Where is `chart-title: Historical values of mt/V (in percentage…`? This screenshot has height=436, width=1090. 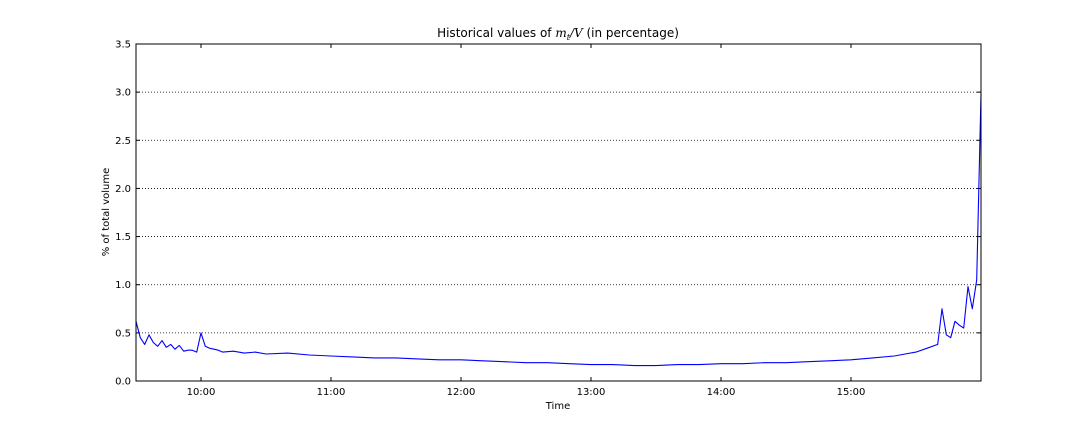 chart-title: Historical values of mt/V (in percentage… is located at coordinates (558, 34).